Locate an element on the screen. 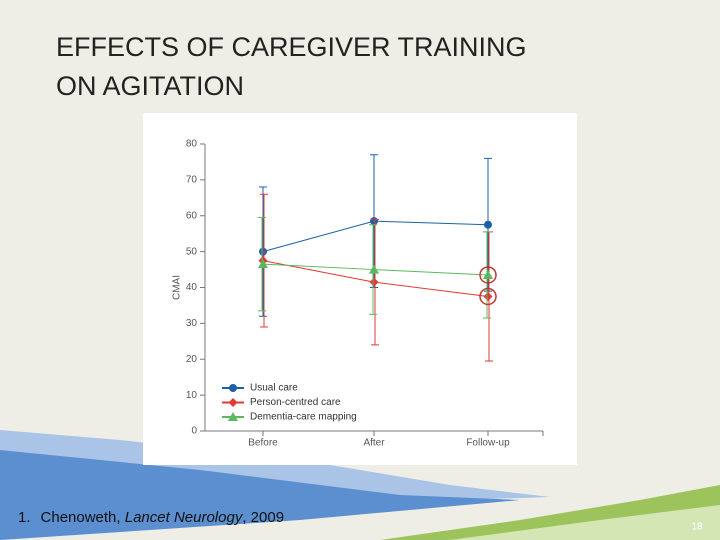  y-tick-label: 30 is located at coordinates (192, 323).